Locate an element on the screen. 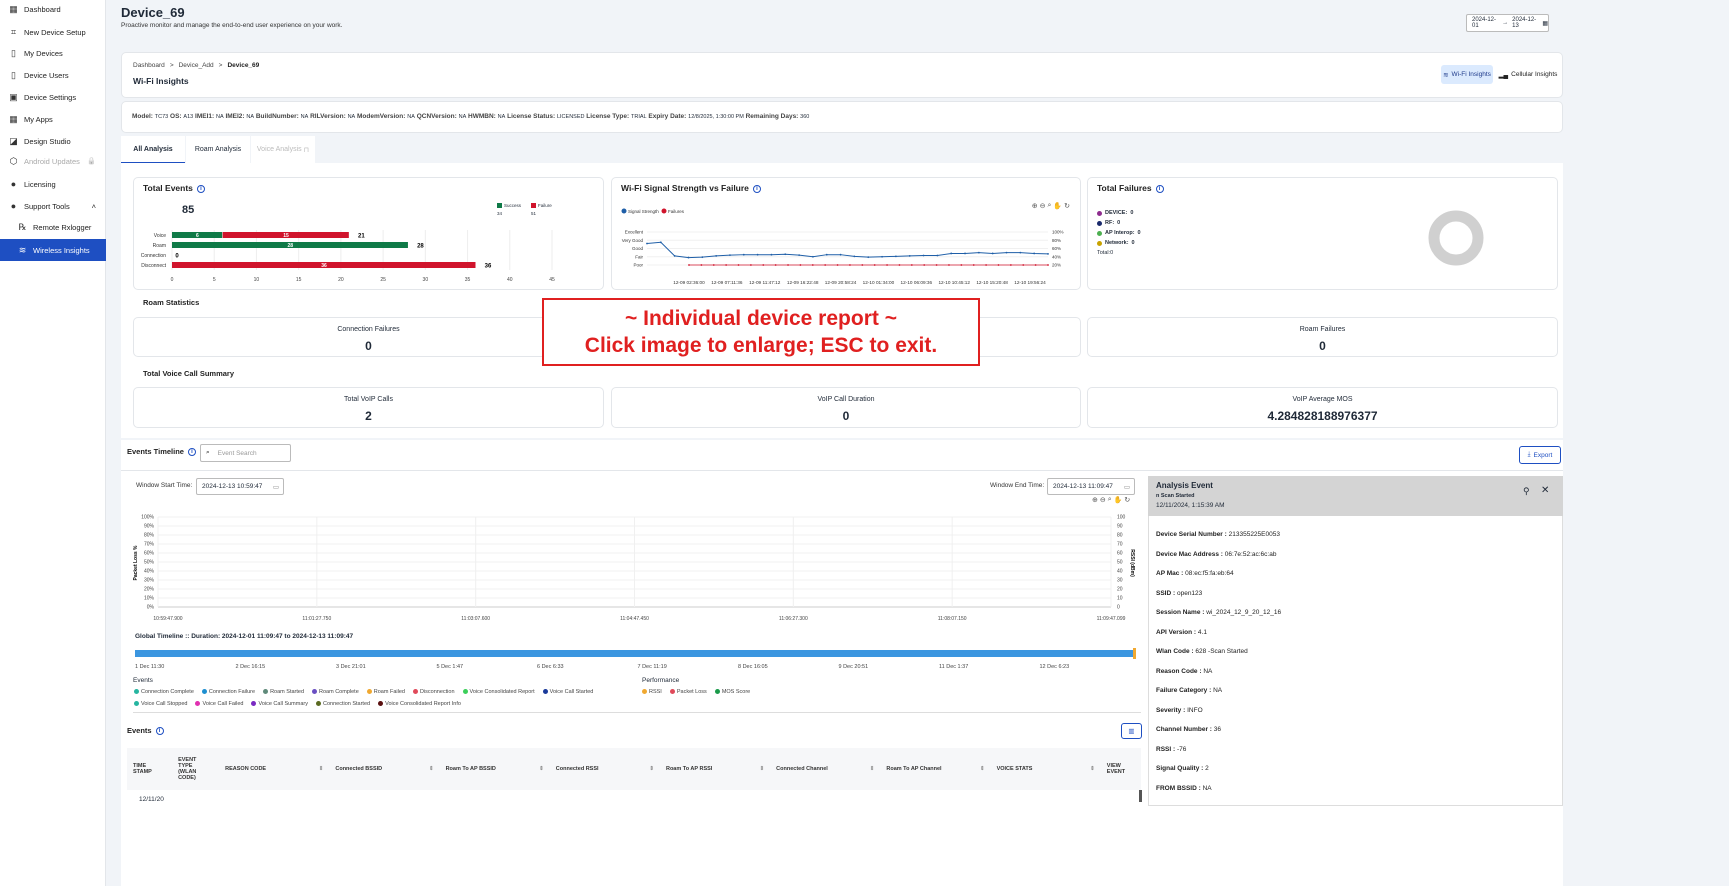  sidebar-item-remote-rxlogger: ℞ Remote Rxlogger is located at coordinates (53, 227).